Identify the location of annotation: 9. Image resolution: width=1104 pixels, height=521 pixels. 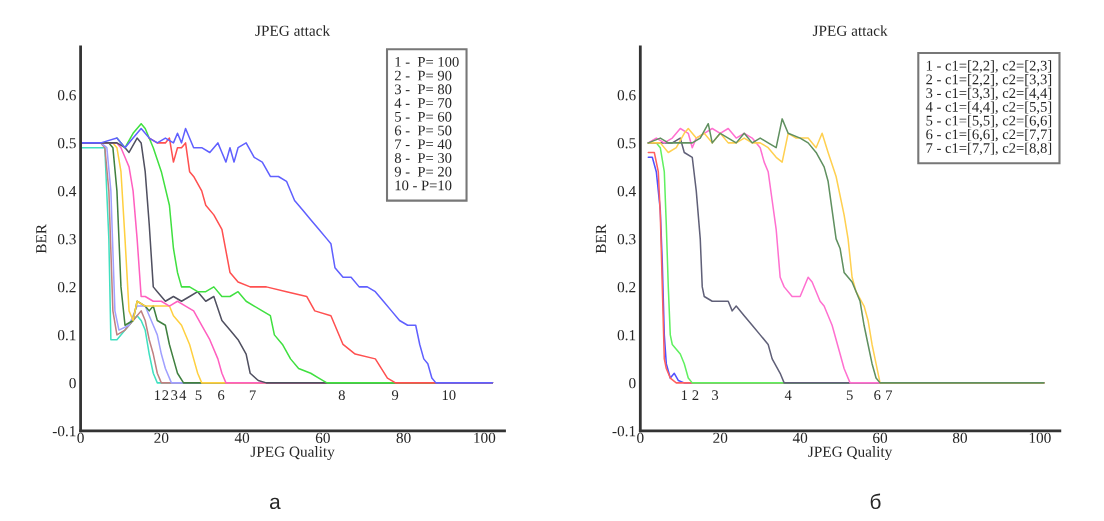
(395, 395).